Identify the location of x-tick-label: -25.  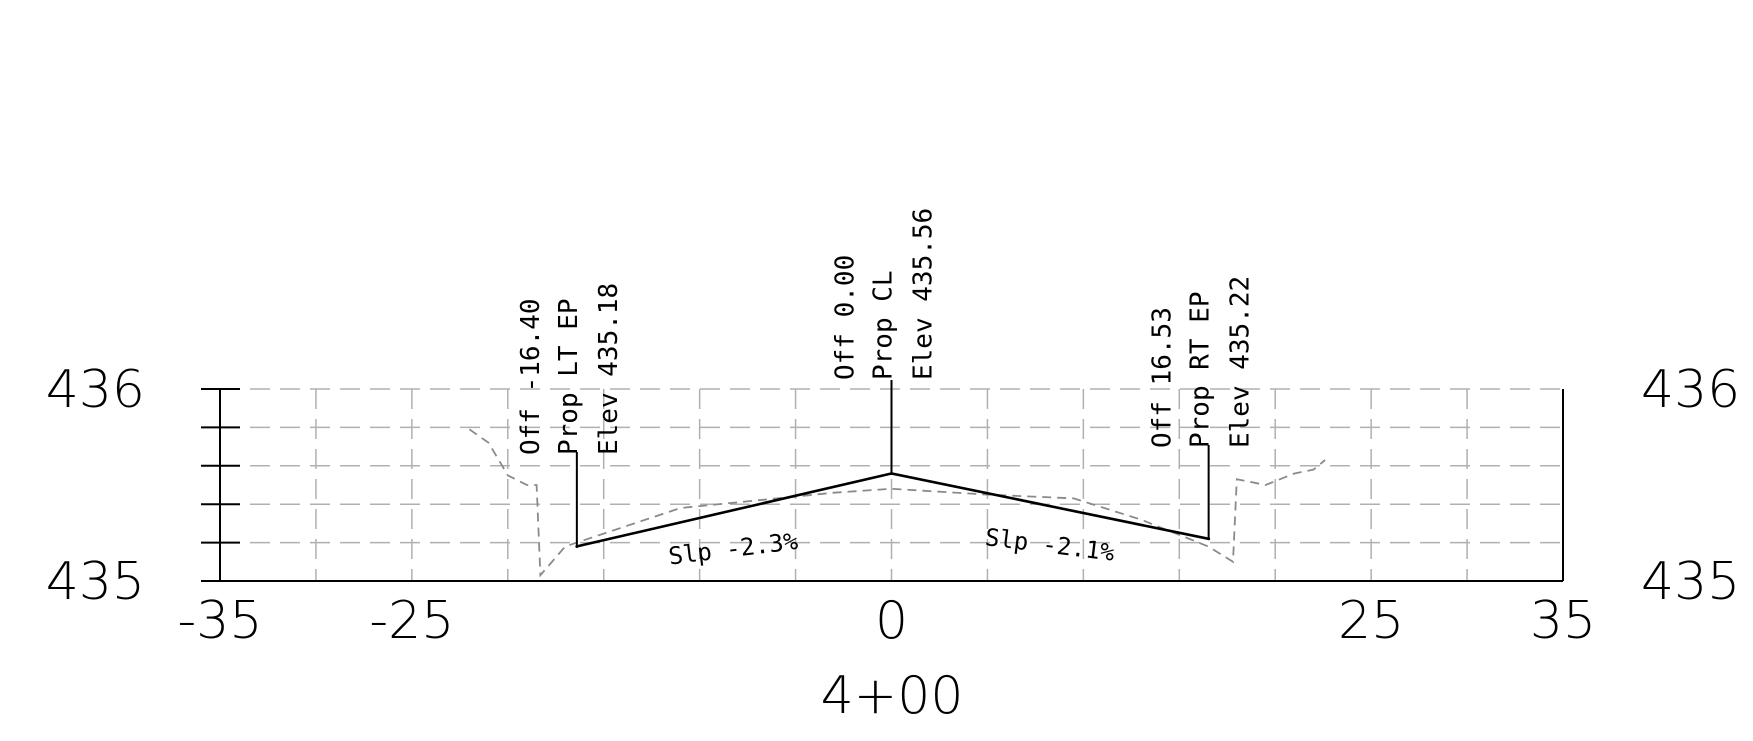
(411, 621).